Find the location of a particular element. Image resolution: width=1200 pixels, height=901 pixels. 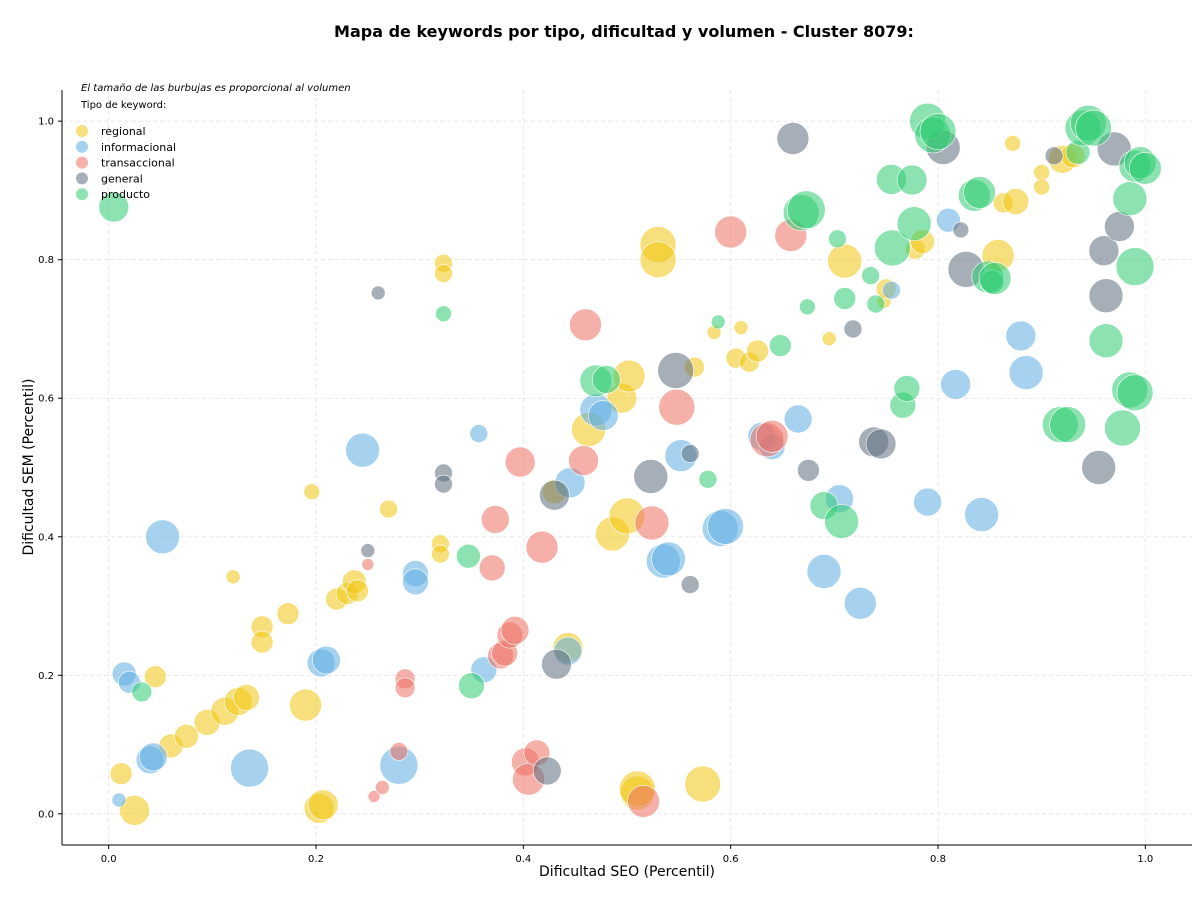

y-tick-label: 0.0 is located at coordinates (46, 814).